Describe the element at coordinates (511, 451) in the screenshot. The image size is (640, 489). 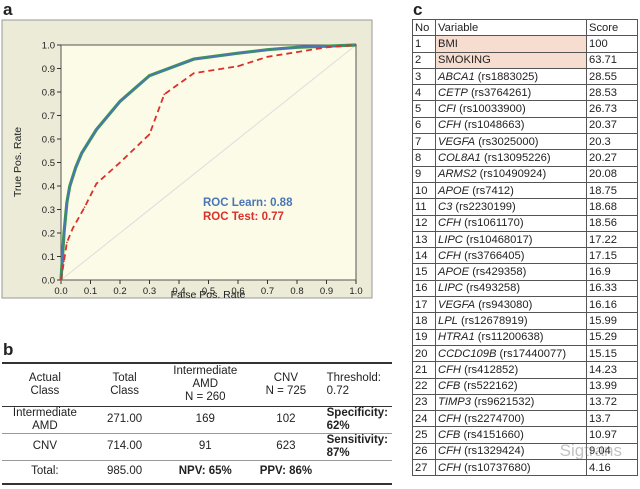
I see `variable-name: CFH (rs1329424)` at that location.